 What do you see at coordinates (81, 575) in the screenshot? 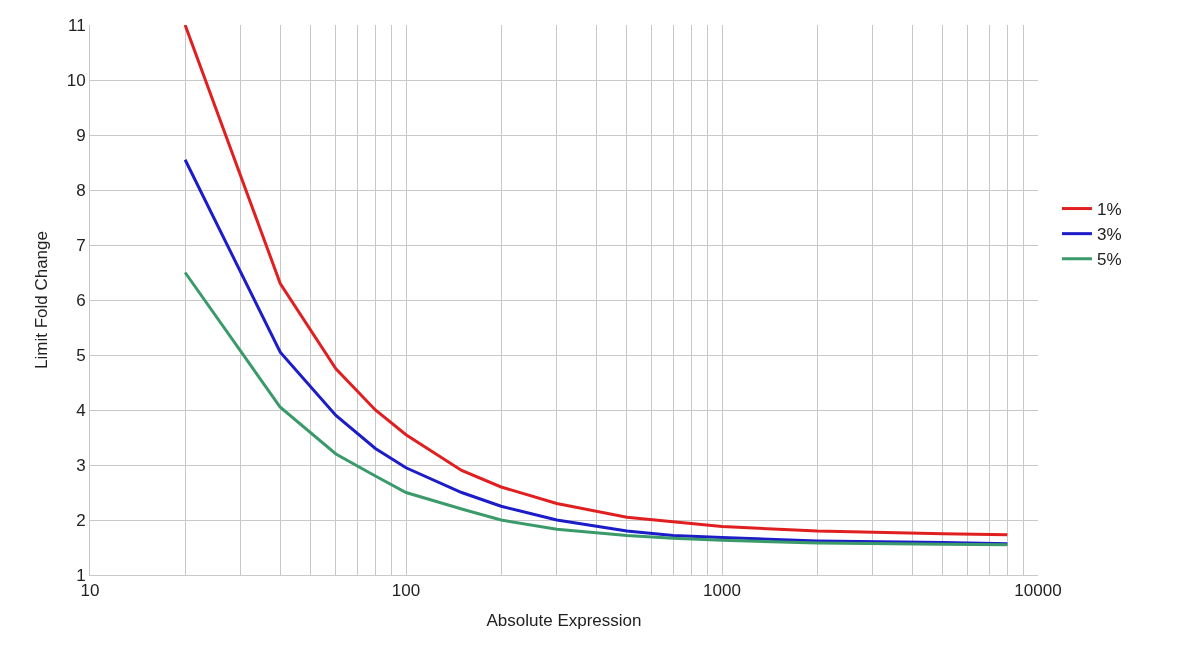
I see `y-tick-label: 1` at bounding box center [81, 575].